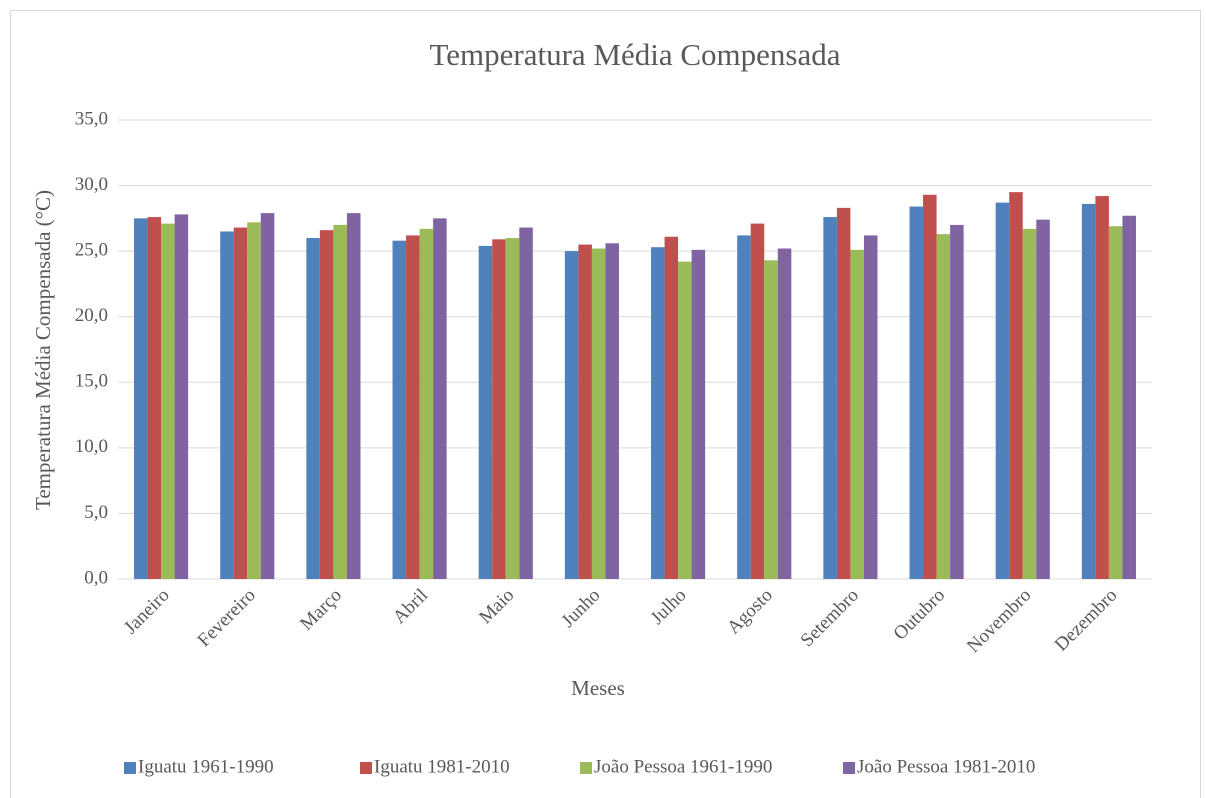 This screenshot has width=1206, height=798. What do you see at coordinates (147, 612) in the screenshot?
I see `x-tick-label: Janeiro` at bounding box center [147, 612].